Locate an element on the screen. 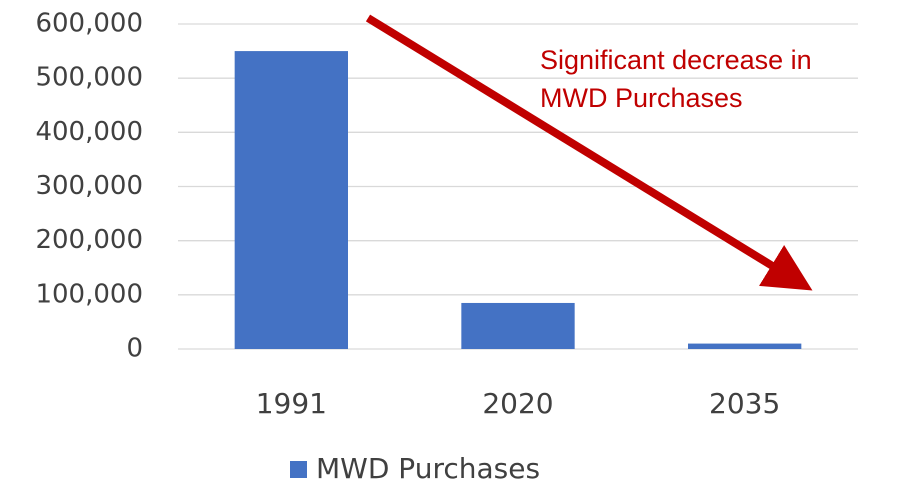  legend-swatch is located at coordinates (298, 469).